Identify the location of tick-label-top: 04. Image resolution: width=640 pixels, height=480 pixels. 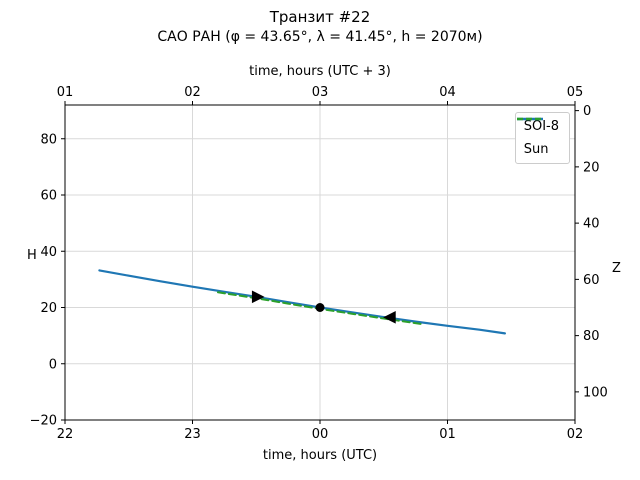
(447, 92).